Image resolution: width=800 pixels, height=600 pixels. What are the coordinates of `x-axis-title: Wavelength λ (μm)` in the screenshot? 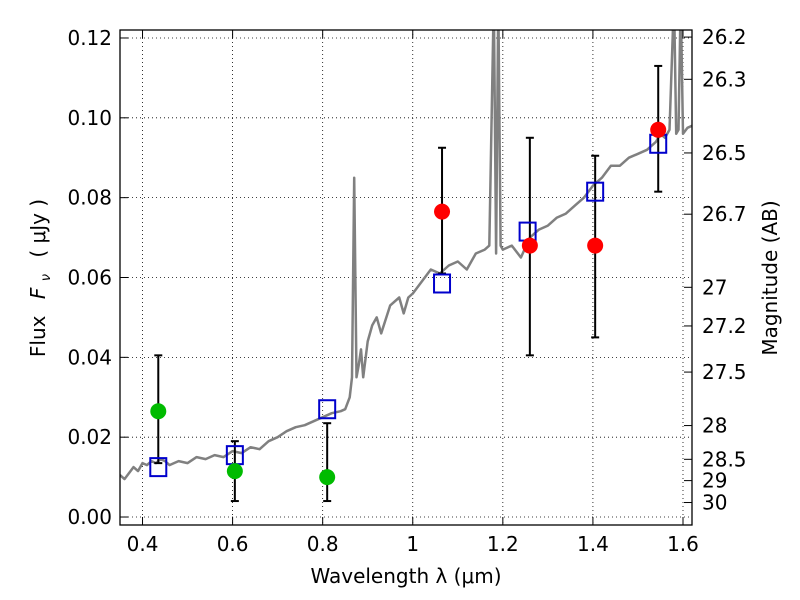 It's located at (405, 576).